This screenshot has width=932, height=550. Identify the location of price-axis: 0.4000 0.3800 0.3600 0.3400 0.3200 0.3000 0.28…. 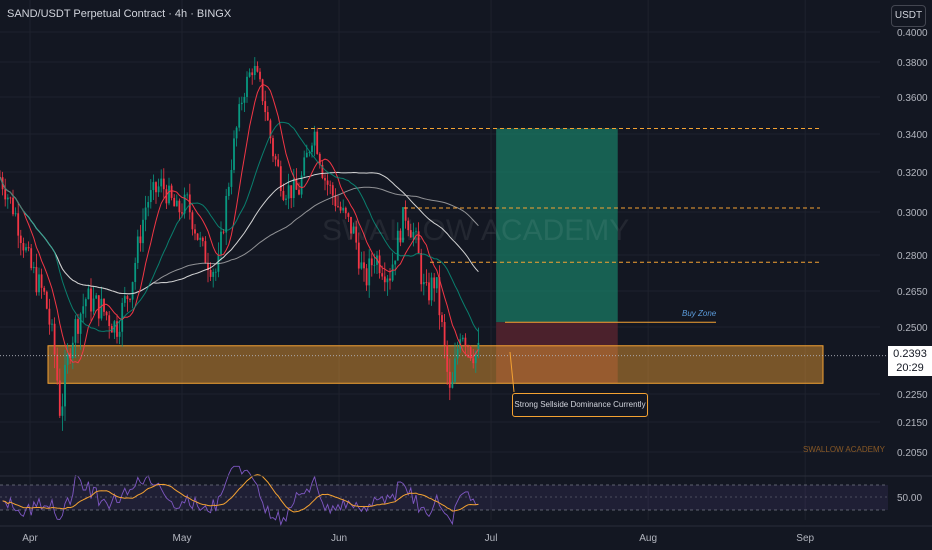
(912, 266).